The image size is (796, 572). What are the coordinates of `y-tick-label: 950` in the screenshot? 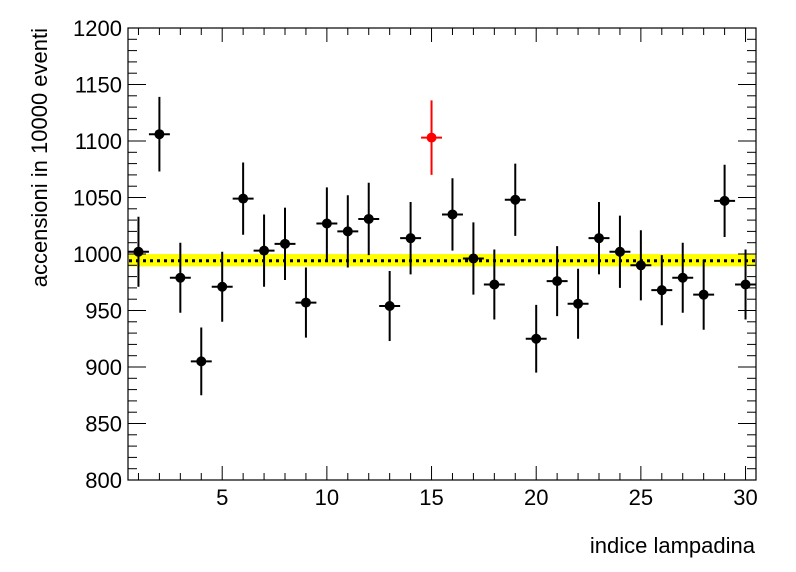 It's located at (103, 311).